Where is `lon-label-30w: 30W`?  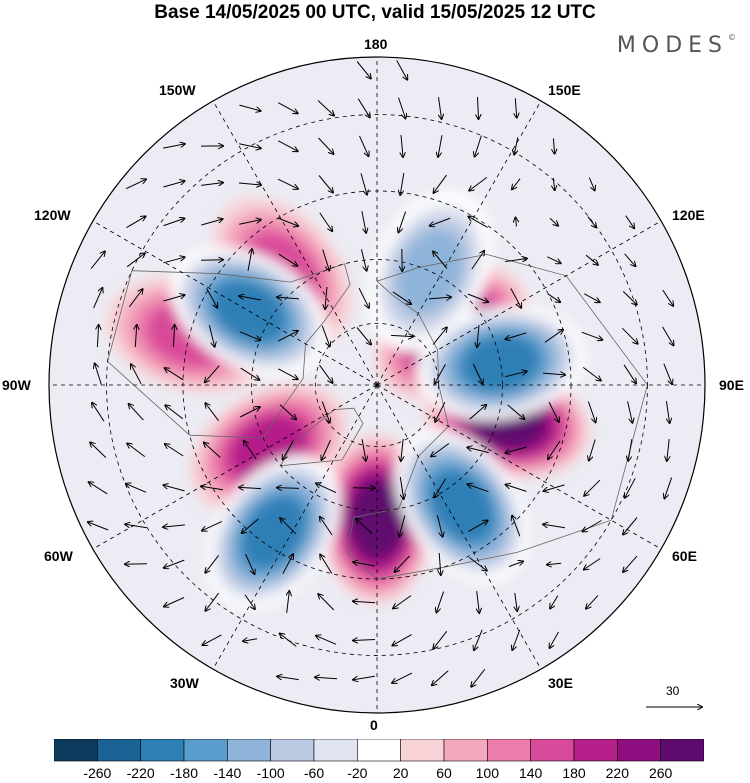 lon-label-30w: 30W is located at coordinates (184, 683).